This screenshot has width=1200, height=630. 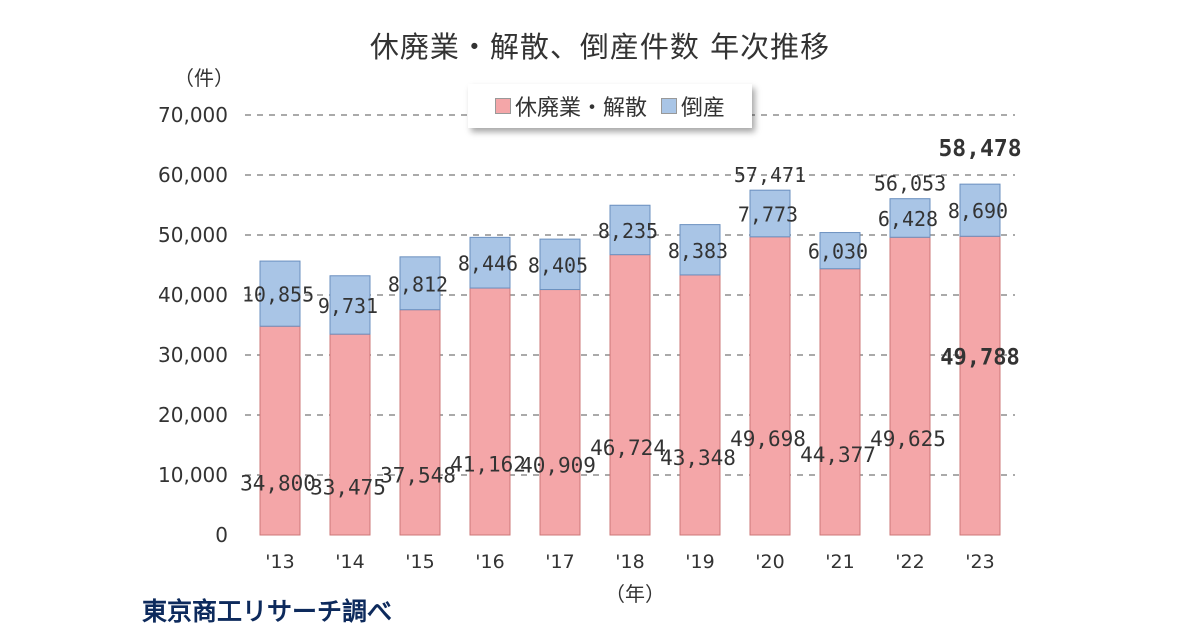 What do you see at coordinates (279, 562) in the screenshot?
I see `x-tick-label: '13` at bounding box center [279, 562].